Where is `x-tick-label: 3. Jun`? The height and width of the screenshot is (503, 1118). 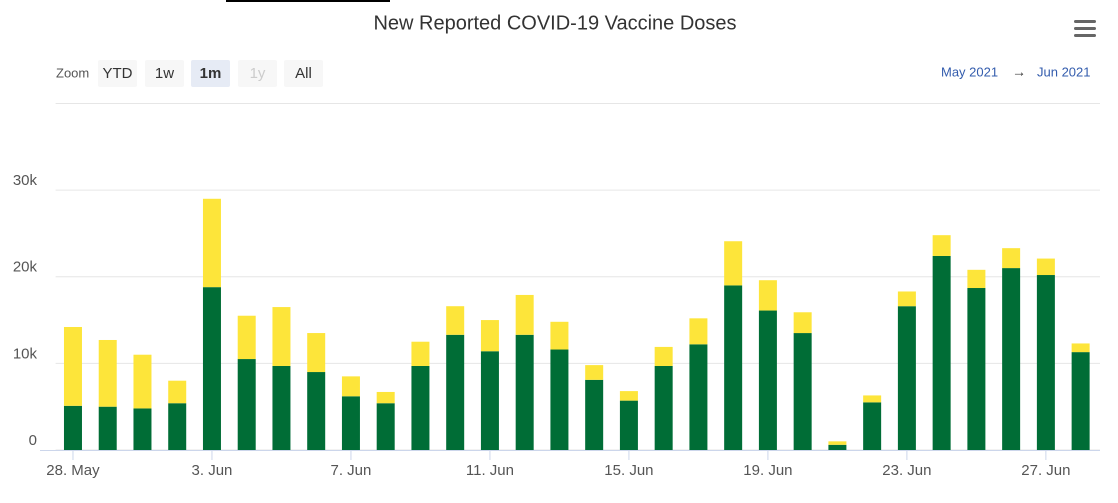 x-tick-label: 3. Jun is located at coordinates (212, 470).